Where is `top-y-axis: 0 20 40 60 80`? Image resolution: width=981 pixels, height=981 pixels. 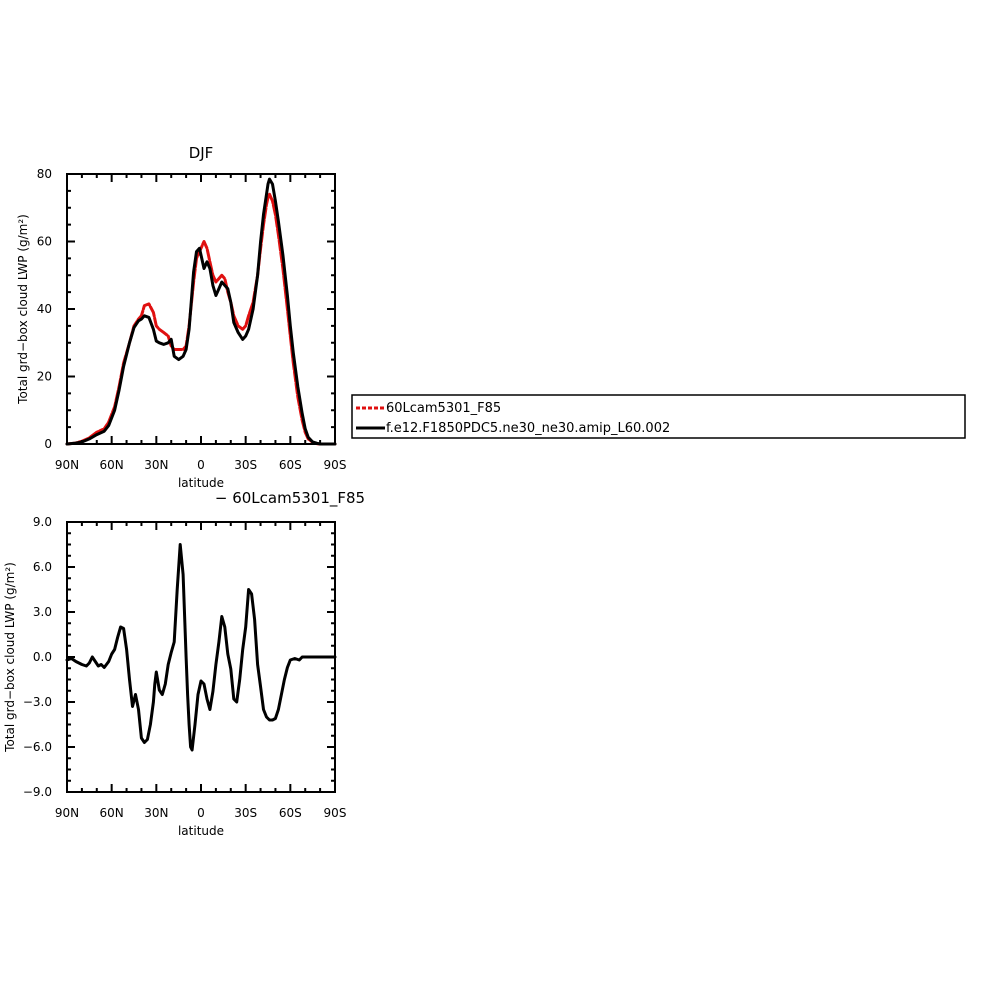 top-y-axis: 0 20 40 60 80 is located at coordinates (186, 309).